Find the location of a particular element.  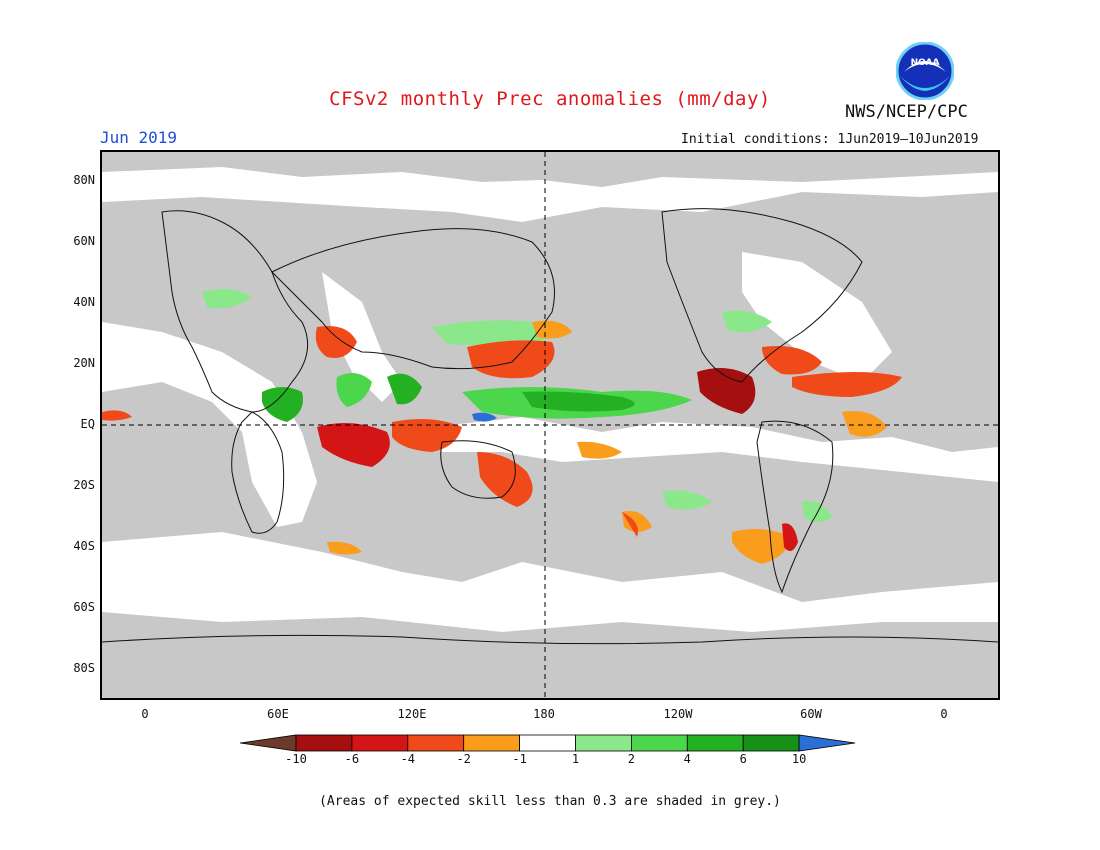

colorbar-tick-label: -1 is located at coordinates (519, 759).